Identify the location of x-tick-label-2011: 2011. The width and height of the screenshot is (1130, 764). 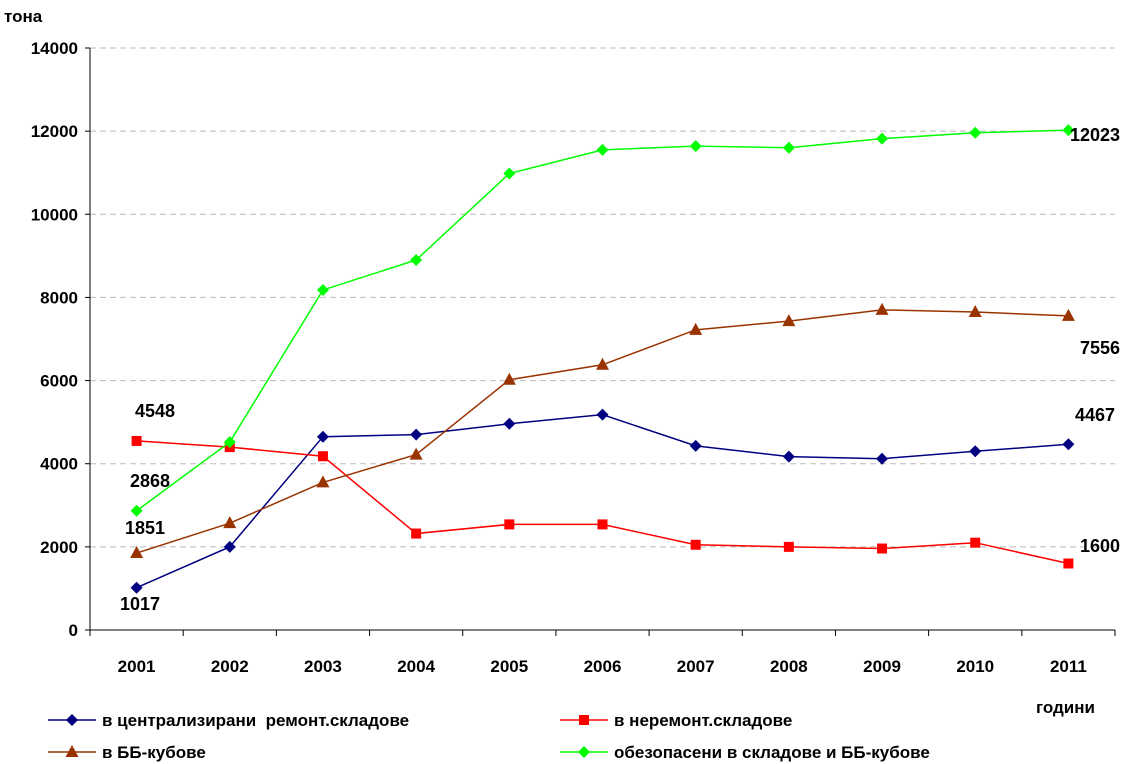
(1068, 666).